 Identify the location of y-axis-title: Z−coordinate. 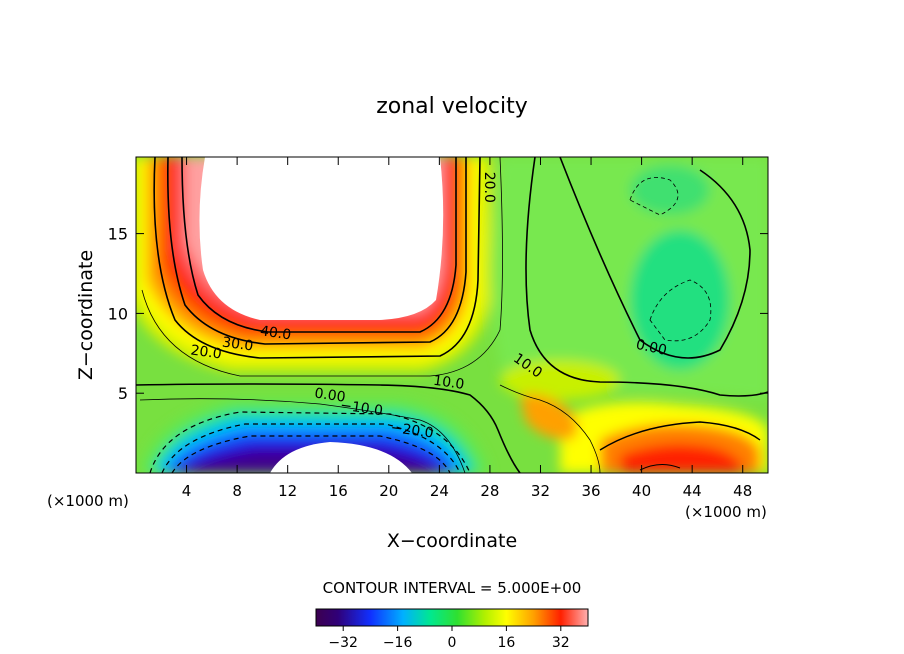
(86, 315).